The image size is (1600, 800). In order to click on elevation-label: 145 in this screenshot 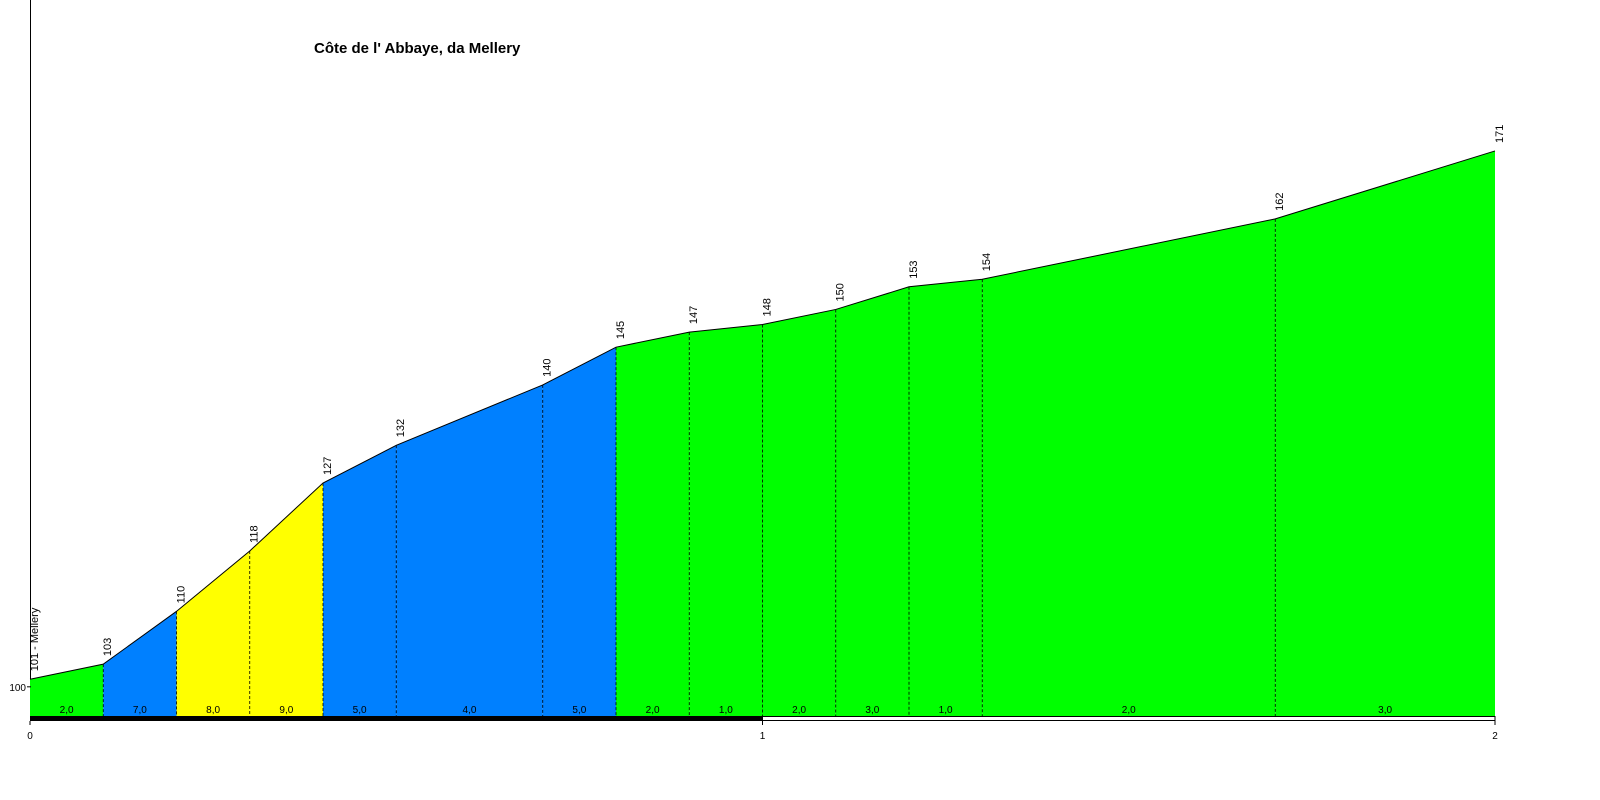, I will do `click(621, 330)`.